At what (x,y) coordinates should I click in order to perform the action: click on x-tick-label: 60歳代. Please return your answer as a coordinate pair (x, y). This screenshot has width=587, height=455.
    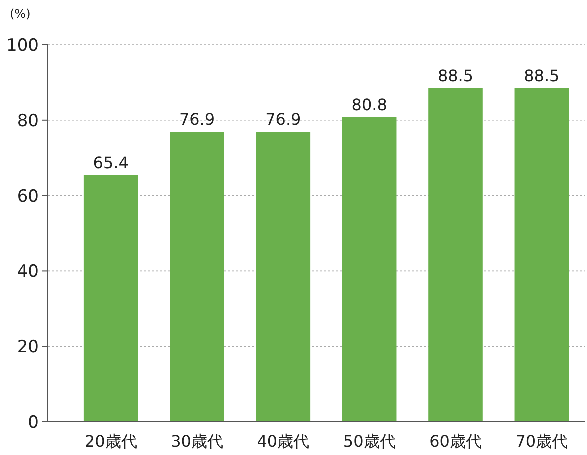
    Looking at the image, I should click on (456, 441).